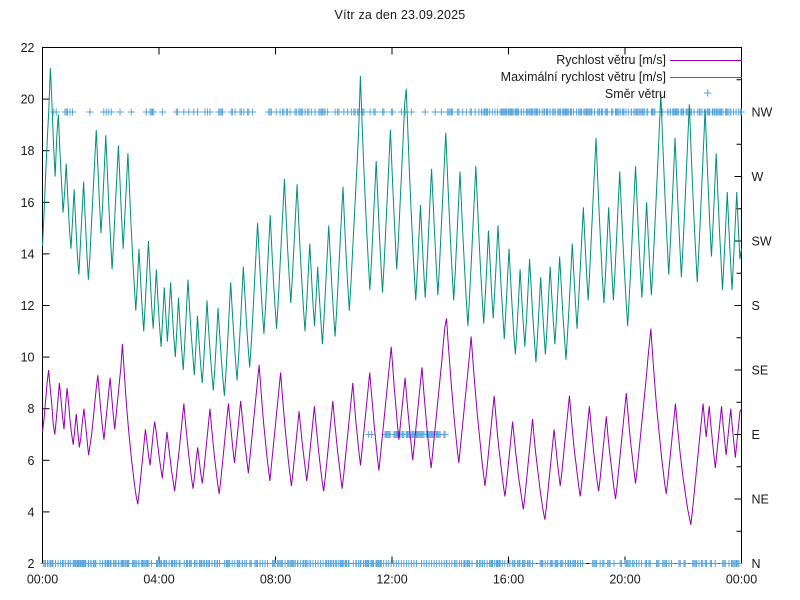 The height and width of the screenshot is (600, 800). Describe the element at coordinates (31, 564) in the screenshot. I see `svg-text: 2` at that location.